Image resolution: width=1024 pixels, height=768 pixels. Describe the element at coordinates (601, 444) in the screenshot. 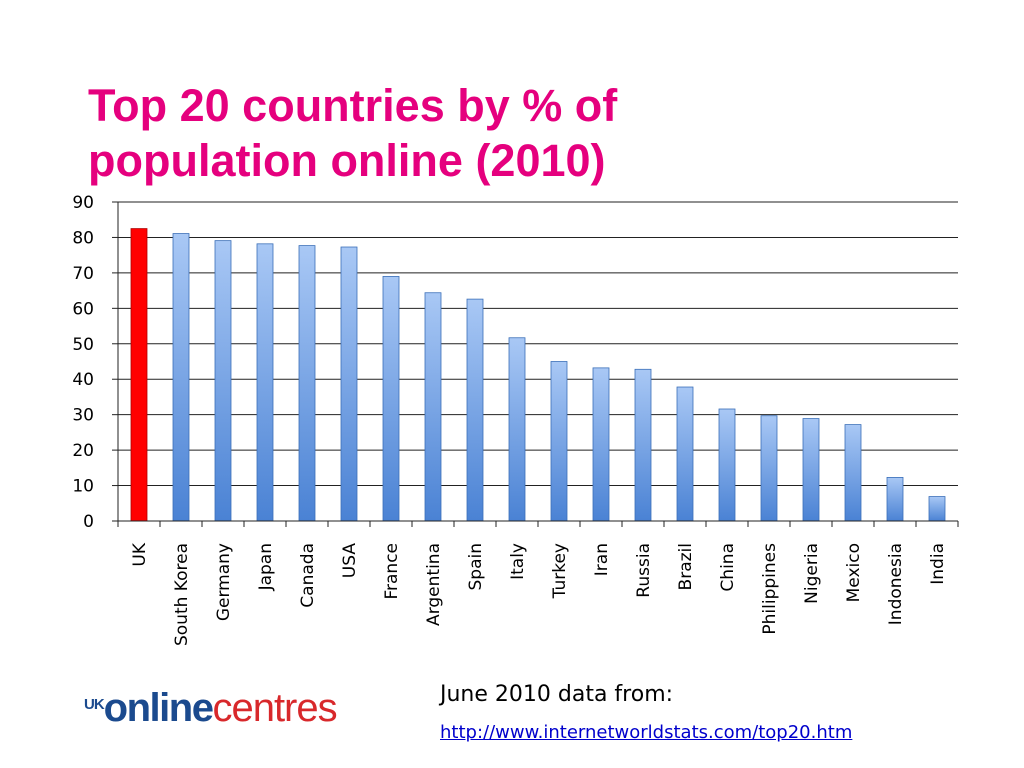

I see `bar-iran` at that location.